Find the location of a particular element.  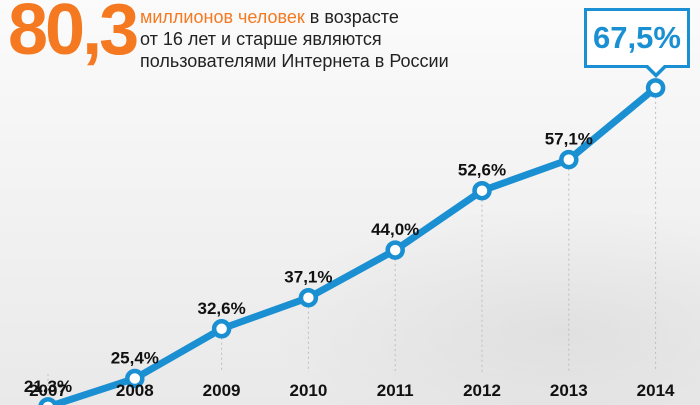

headline-accent: миллионов человек is located at coordinates (222, 17).